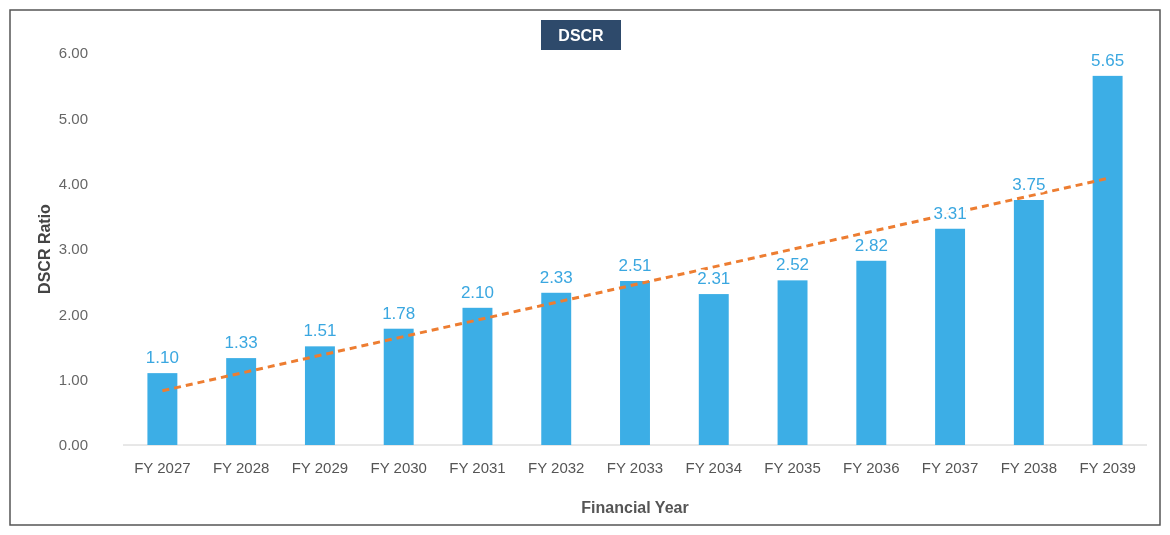 The height and width of the screenshot is (535, 1170). I want to click on y-tick-label: 3.00, so click(73, 249).